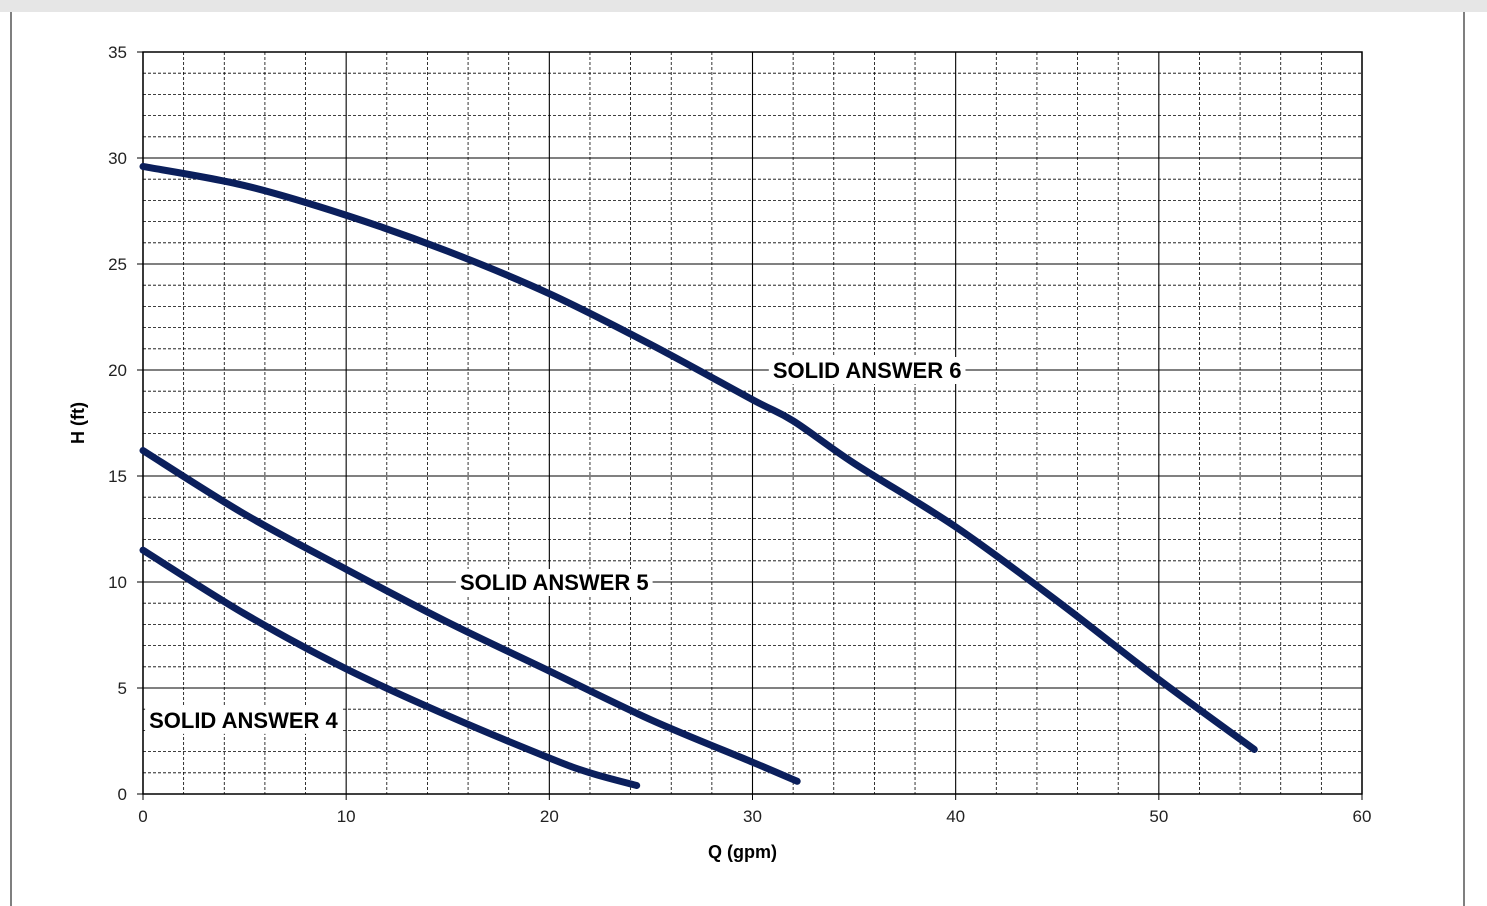 Image resolution: width=1487 pixels, height=906 pixels. Describe the element at coordinates (78, 423) in the screenshot. I see `y-axis-title: H (ft)` at that location.